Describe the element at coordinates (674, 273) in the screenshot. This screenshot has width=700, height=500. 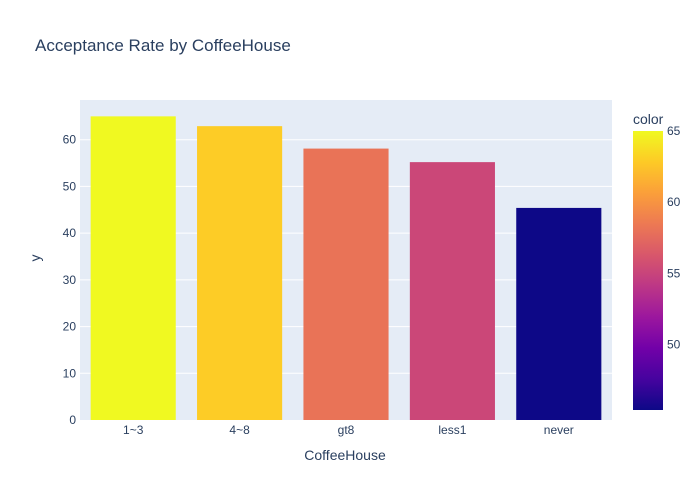
I see `colorbar-tick-label: 55` at that location.